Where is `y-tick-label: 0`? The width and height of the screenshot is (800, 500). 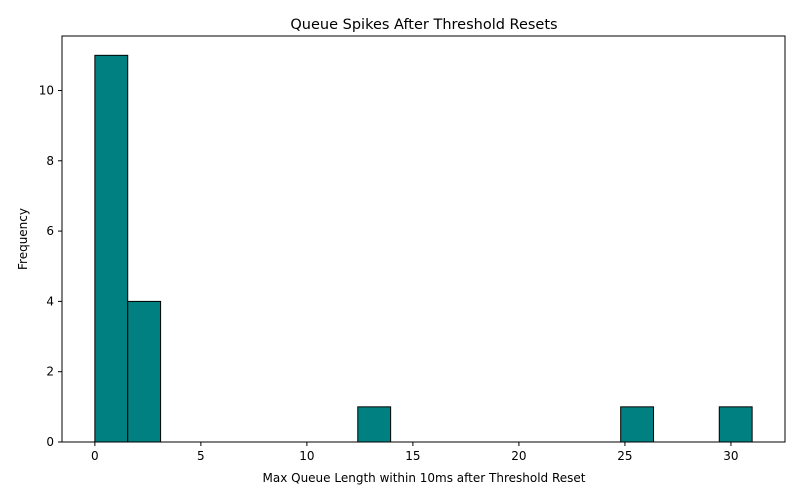
y-tick-label: 0 is located at coordinates (50, 442).